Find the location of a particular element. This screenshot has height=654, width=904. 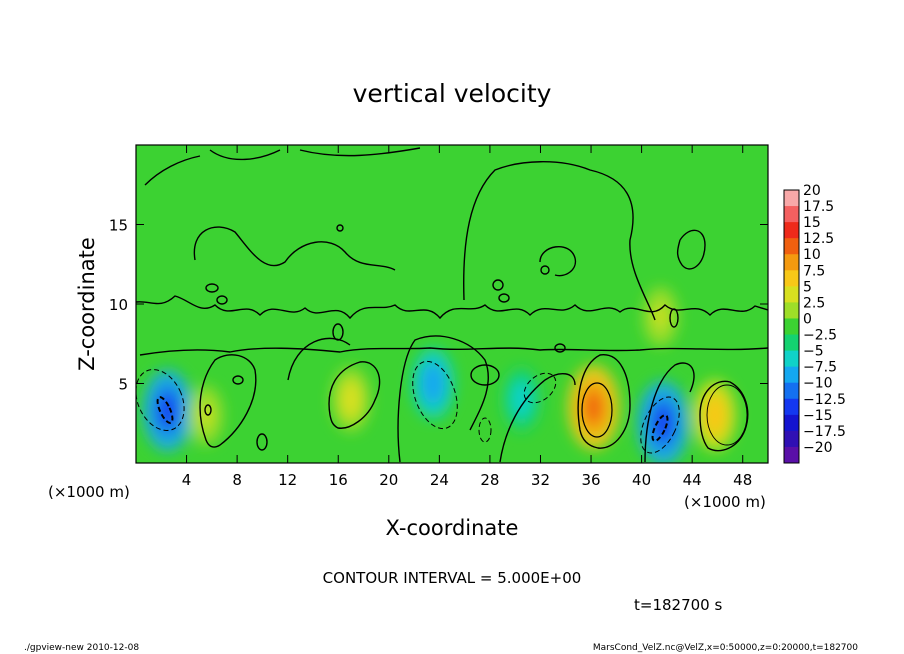

time-label: t=182700 s is located at coordinates (678, 605).